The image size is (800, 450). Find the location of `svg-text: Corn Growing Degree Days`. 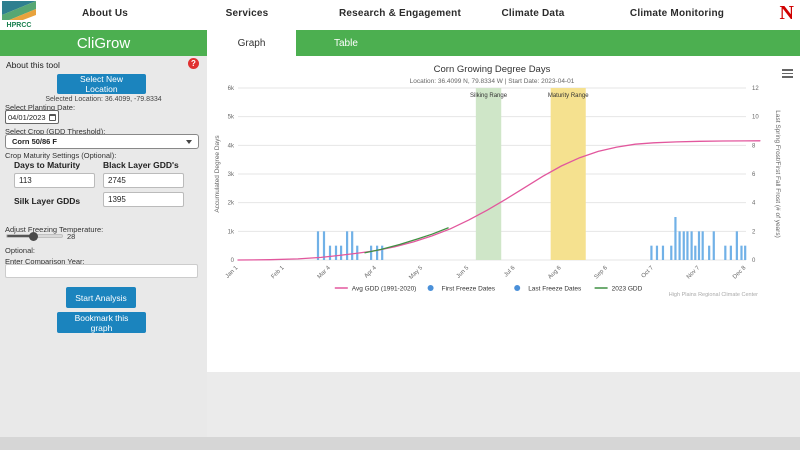

svg-text: Corn Growing Degree Days is located at coordinates (492, 69).